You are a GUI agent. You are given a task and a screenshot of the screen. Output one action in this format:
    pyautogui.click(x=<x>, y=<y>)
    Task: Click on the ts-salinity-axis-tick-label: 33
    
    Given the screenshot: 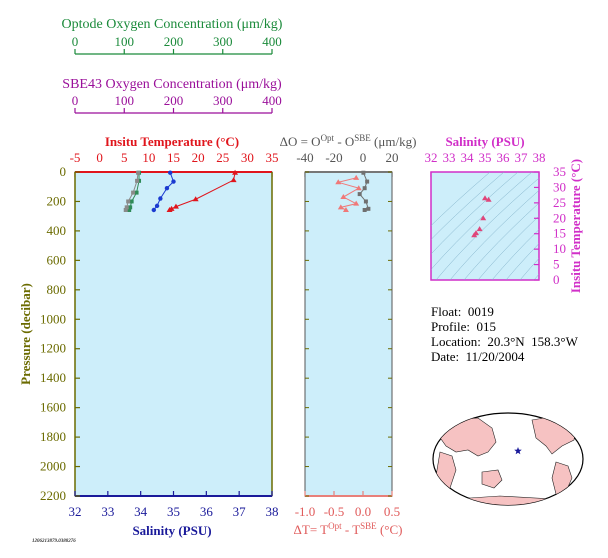 What is the action you would take?
    pyautogui.click(x=449, y=157)
    